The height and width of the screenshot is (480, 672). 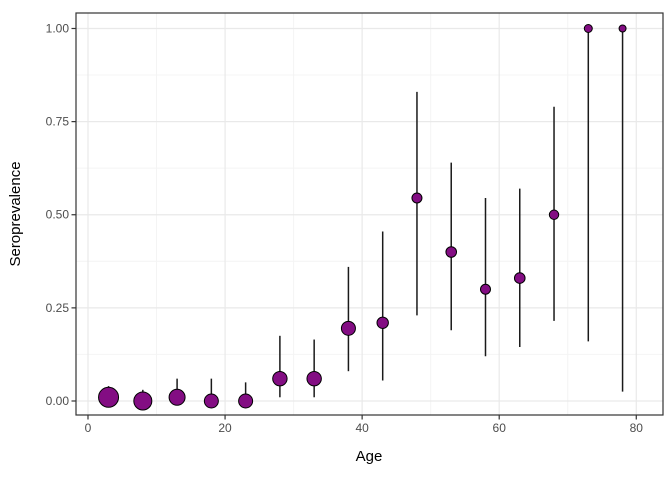 I want to click on x-axis-title: Age, so click(x=369, y=456).